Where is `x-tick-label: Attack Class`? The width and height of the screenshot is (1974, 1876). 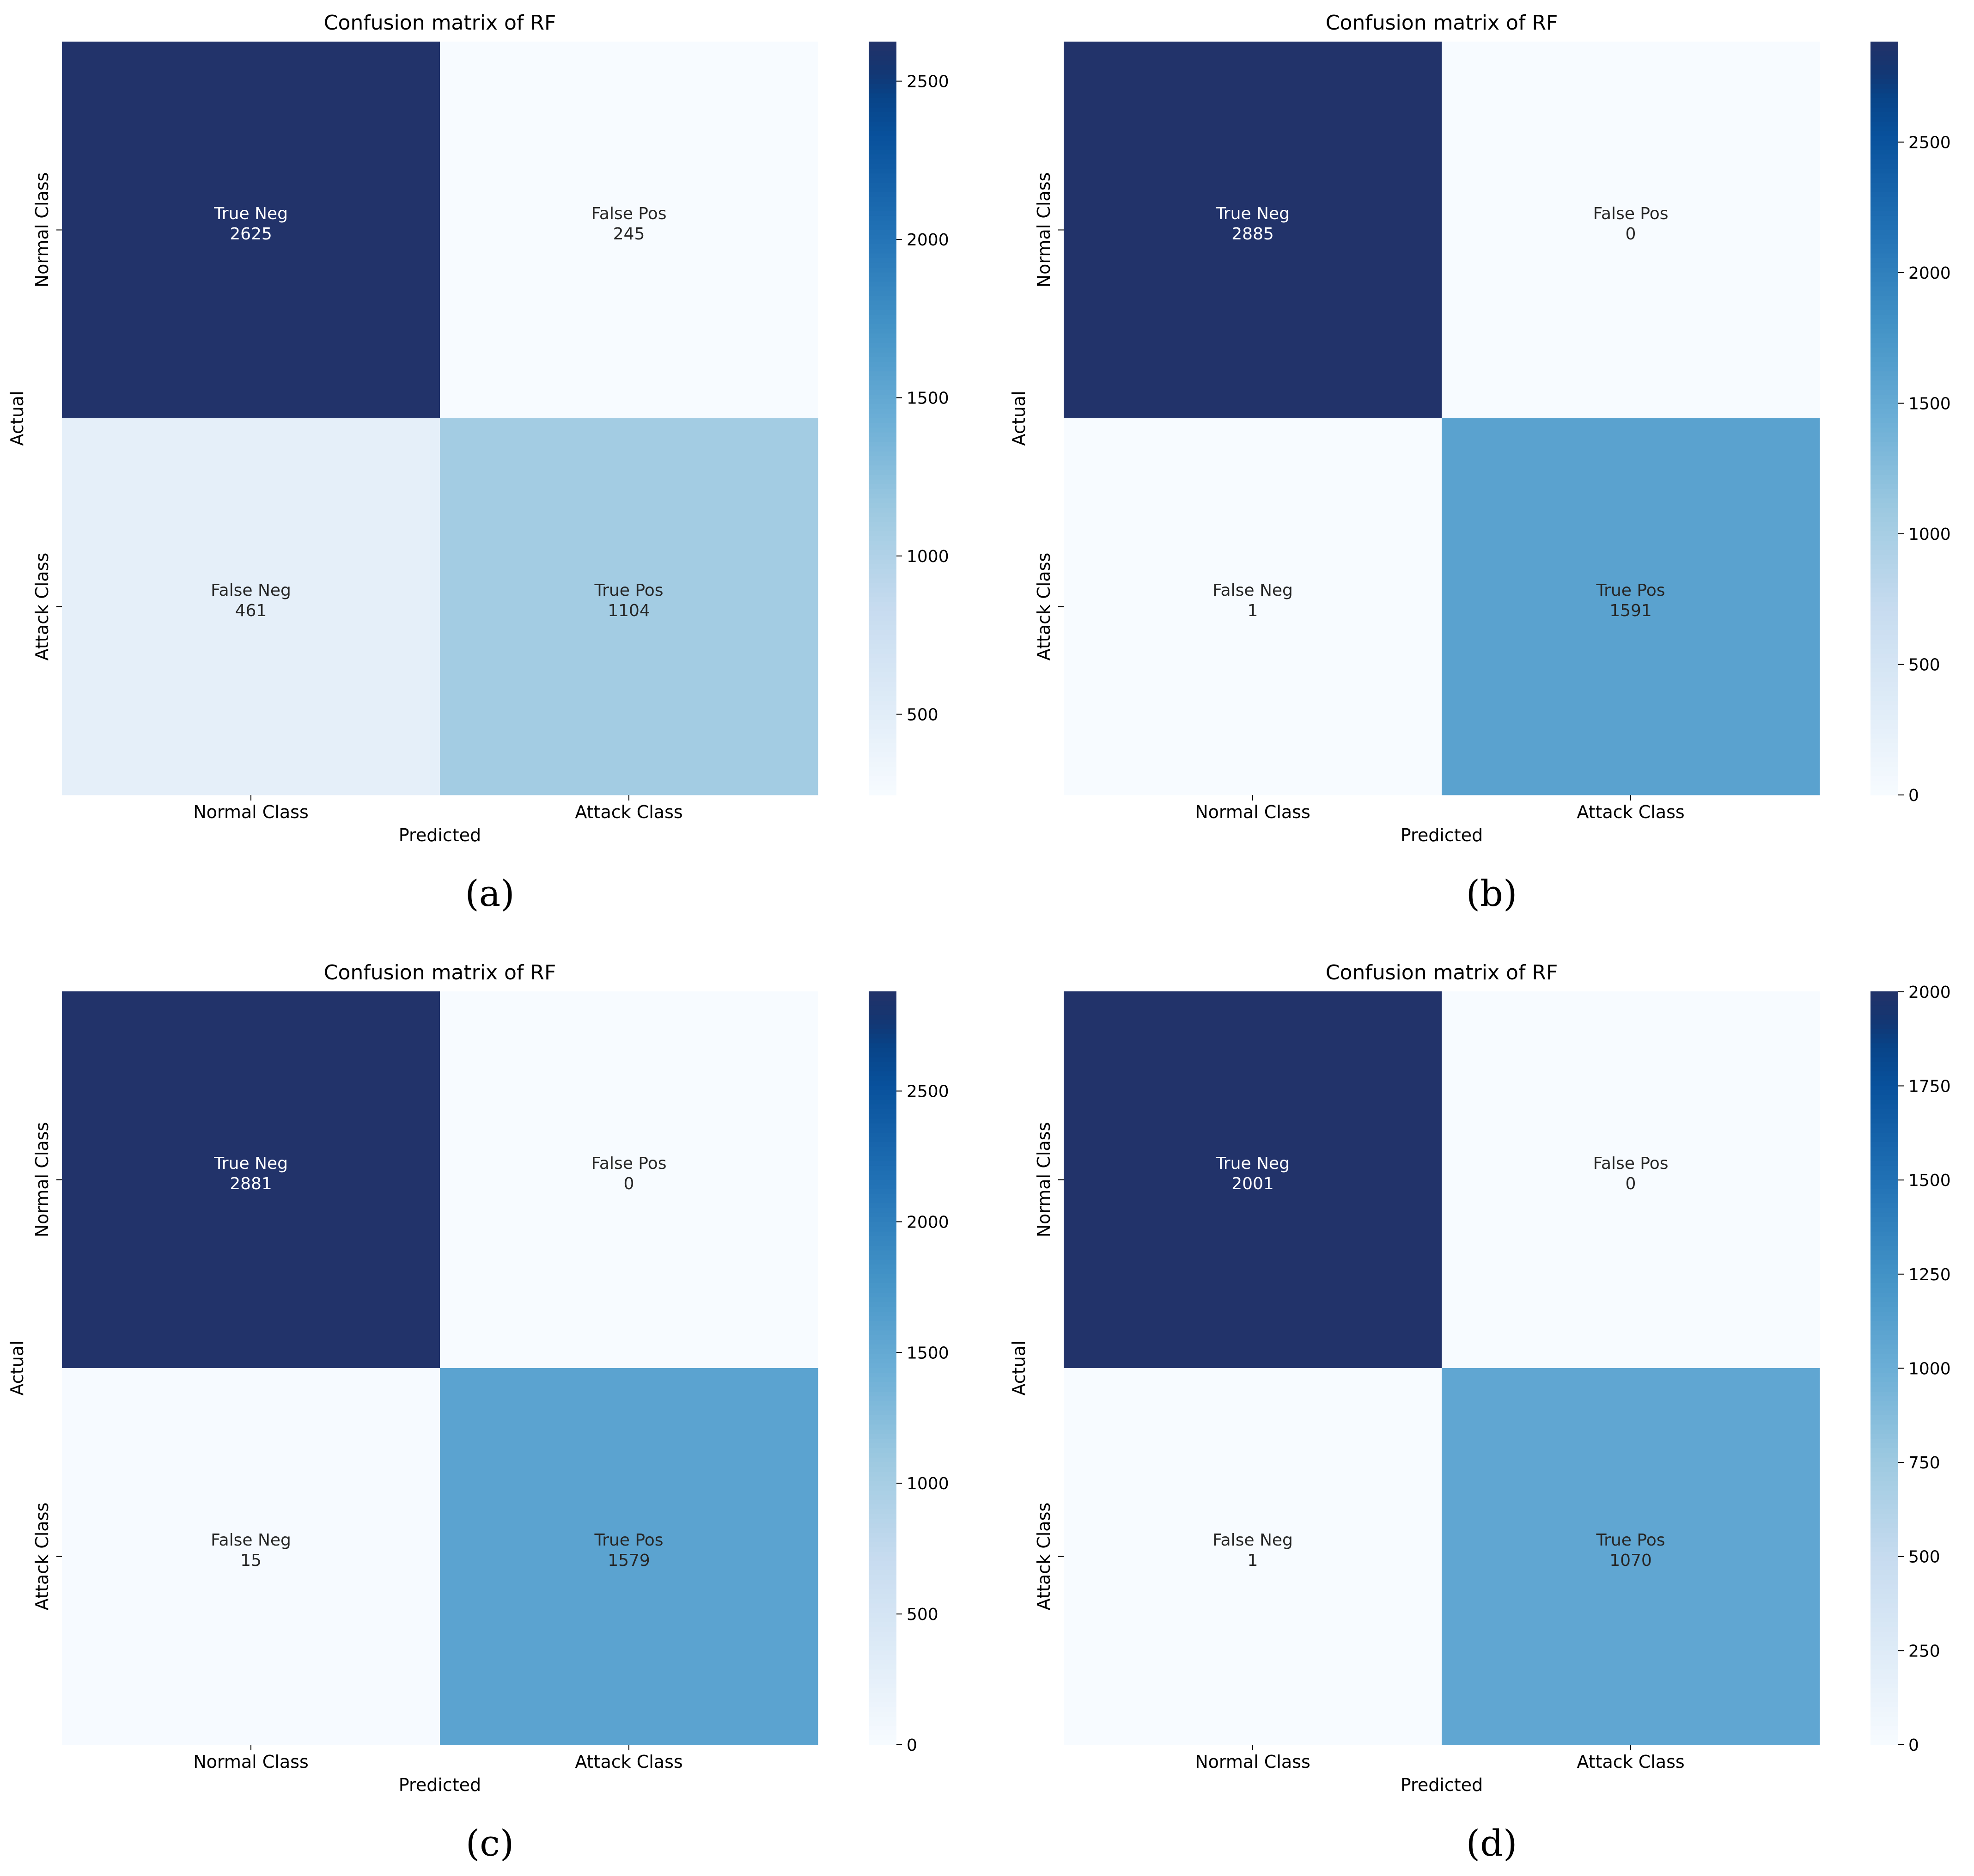 x-tick-label: Attack Class is located at coordinates (1630, 1762).